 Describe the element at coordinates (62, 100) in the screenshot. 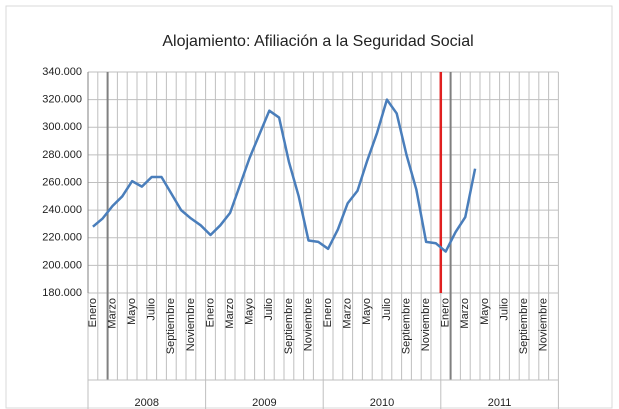

I see `y-tick-label: 320.000` at that location.